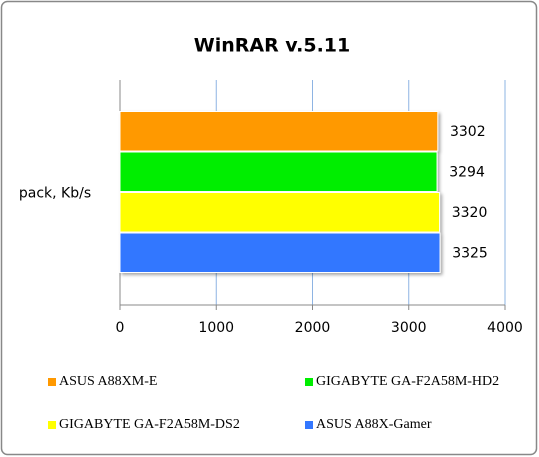  What do you see at coordinates (409, 328) in the screenshot?
I see `x-tick-label: 3000` at bounding box center [409, 328].